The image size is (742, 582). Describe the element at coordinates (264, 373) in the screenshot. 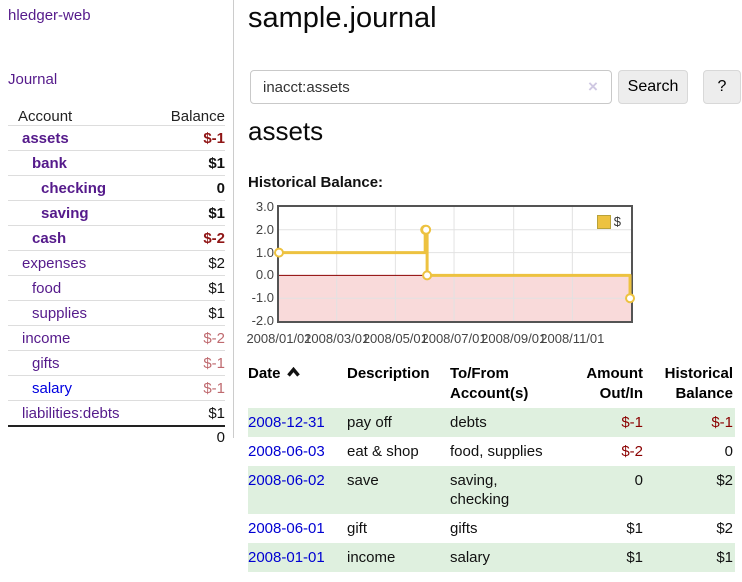

I see `register-col-date-label: Date` at that location.